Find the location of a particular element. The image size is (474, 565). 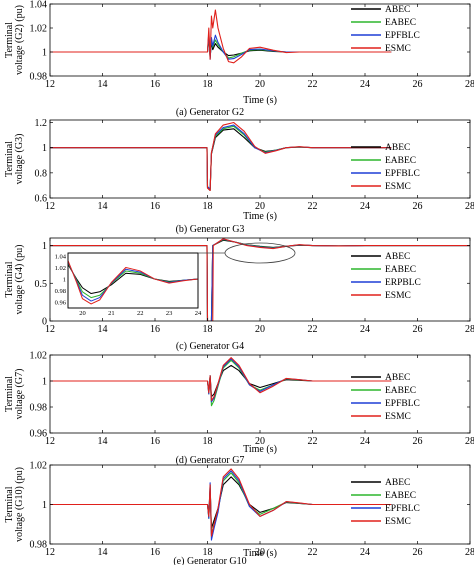

series-line-esmc-inset is located at coordinates (133, 282).